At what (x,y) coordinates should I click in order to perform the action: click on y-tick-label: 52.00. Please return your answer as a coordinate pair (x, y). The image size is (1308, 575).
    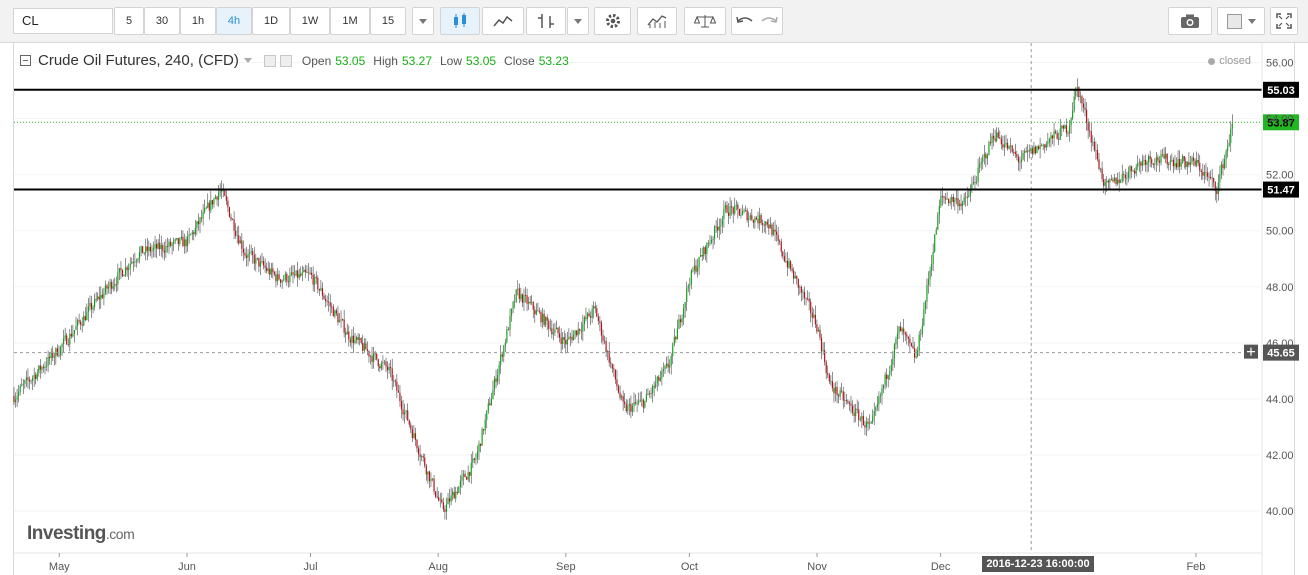
    Looking at the image, I should click on (1280, 176).